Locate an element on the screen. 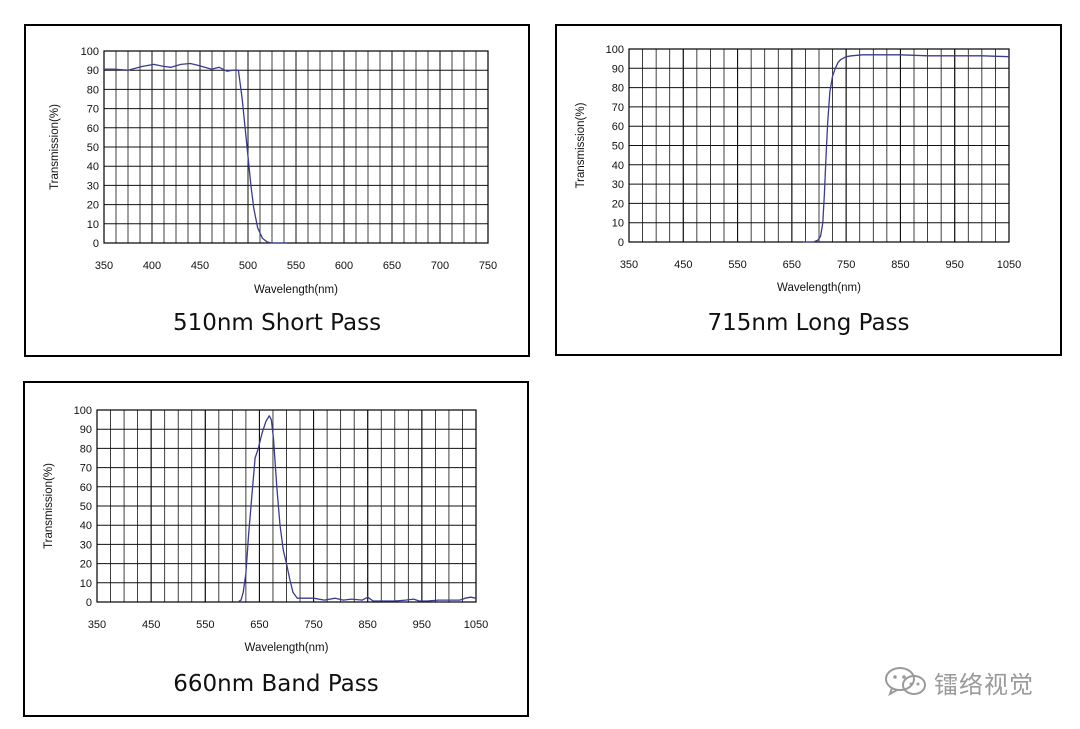 The height and width of the screenshot is (729, 1080). watermark: 镭络视觉 is located at coordinates (969, 682).